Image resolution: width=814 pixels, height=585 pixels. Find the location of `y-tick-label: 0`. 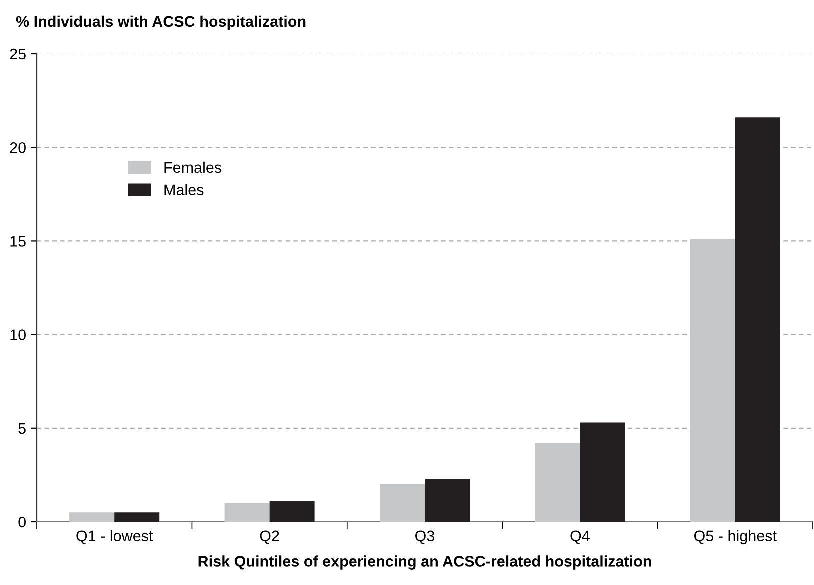

y-tick-label: 0 is located at coordinates (22, 522).